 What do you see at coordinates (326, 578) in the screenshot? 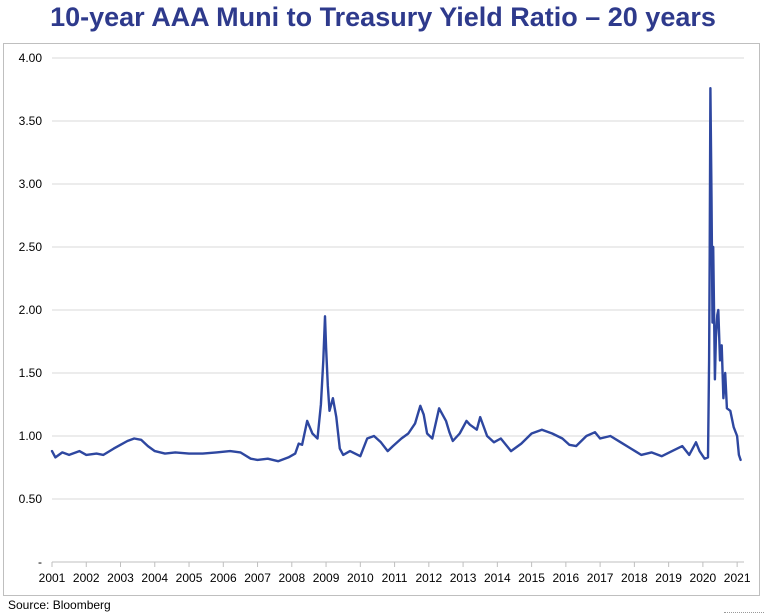
I see `x-tick-label: 2009` at bounding box center [326, 578].